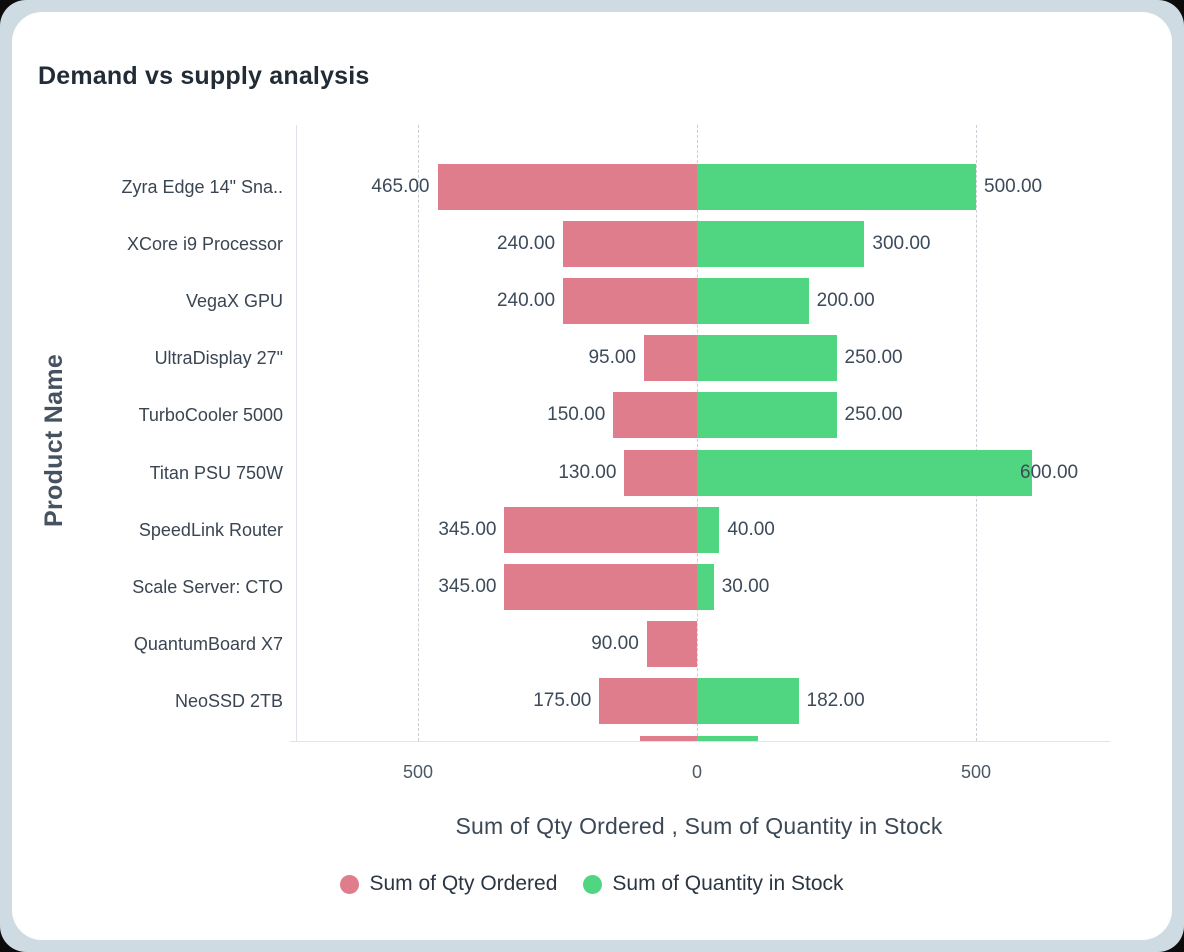 This screenshot has width=1184, height=952. What do you see at coordinates (562, 701) in the screenshot?
I see `value-label-ordered: 175.00` at bounding box center [562, 701].